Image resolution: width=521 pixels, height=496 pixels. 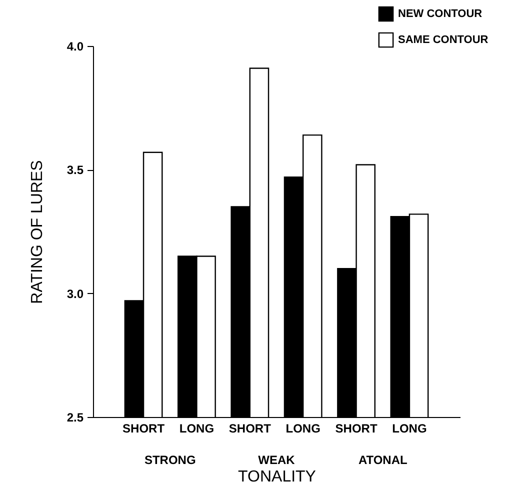 I want to click on y-axis-title: RATING OF LURES, so click(x=37, y=232).